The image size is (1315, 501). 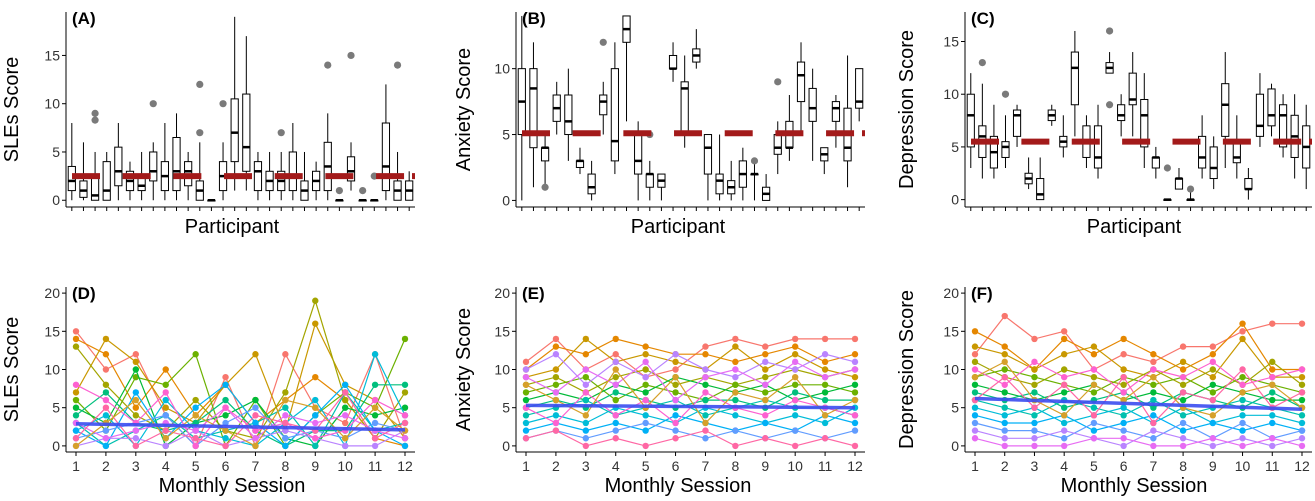 I want to click on y-axis-title: Anxiety Score, so click(x=464, y=109).